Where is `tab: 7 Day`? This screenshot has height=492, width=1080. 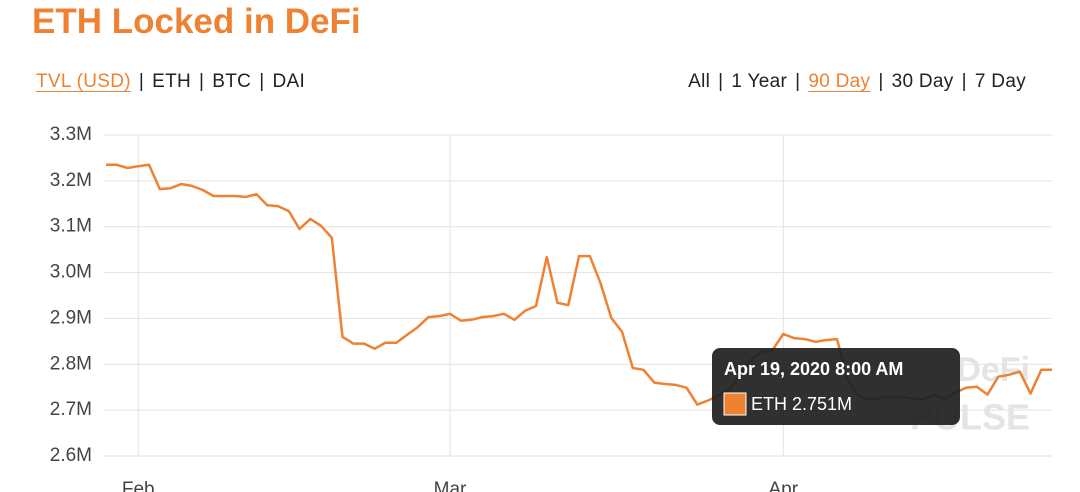
tab: 7 Day is located at coordinates (1000, 81).